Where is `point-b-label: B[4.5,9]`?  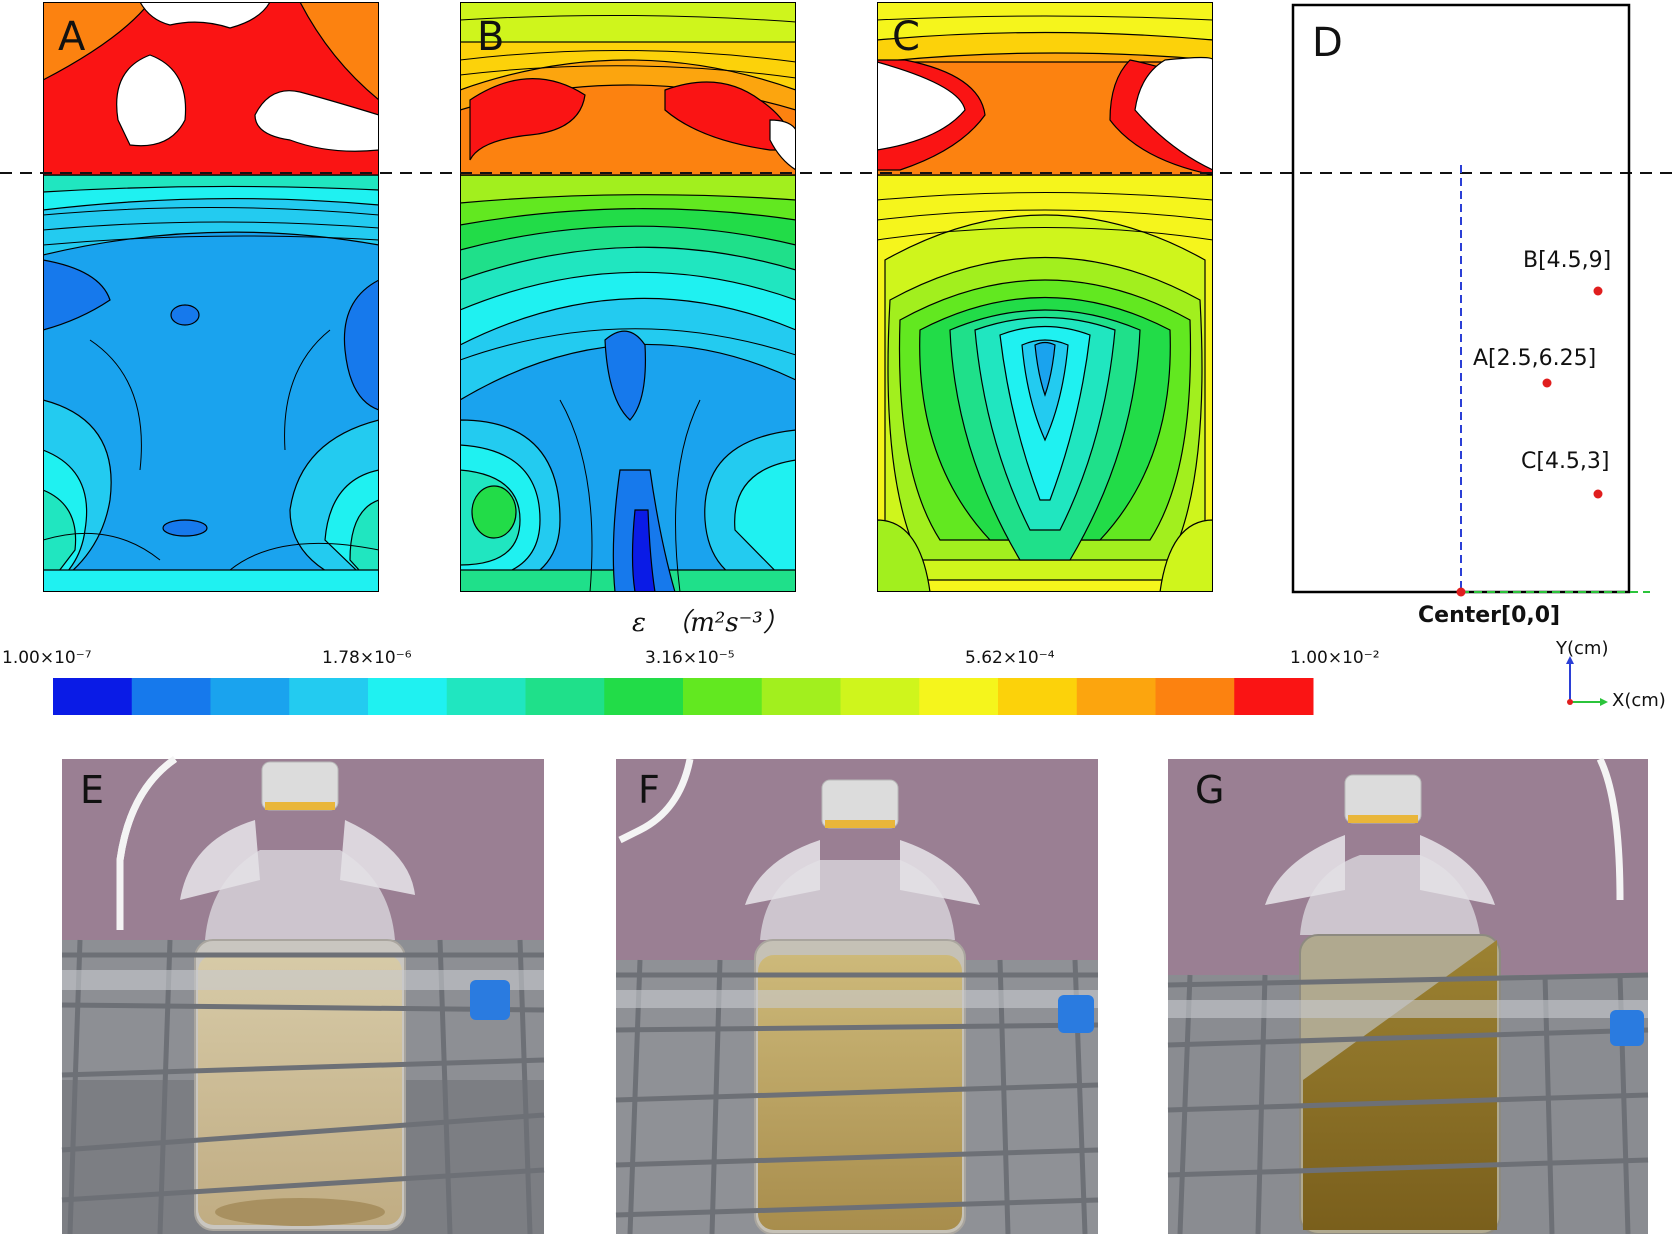
point-b-label: B[4.5,9] is located at coordinates (1567, 260).